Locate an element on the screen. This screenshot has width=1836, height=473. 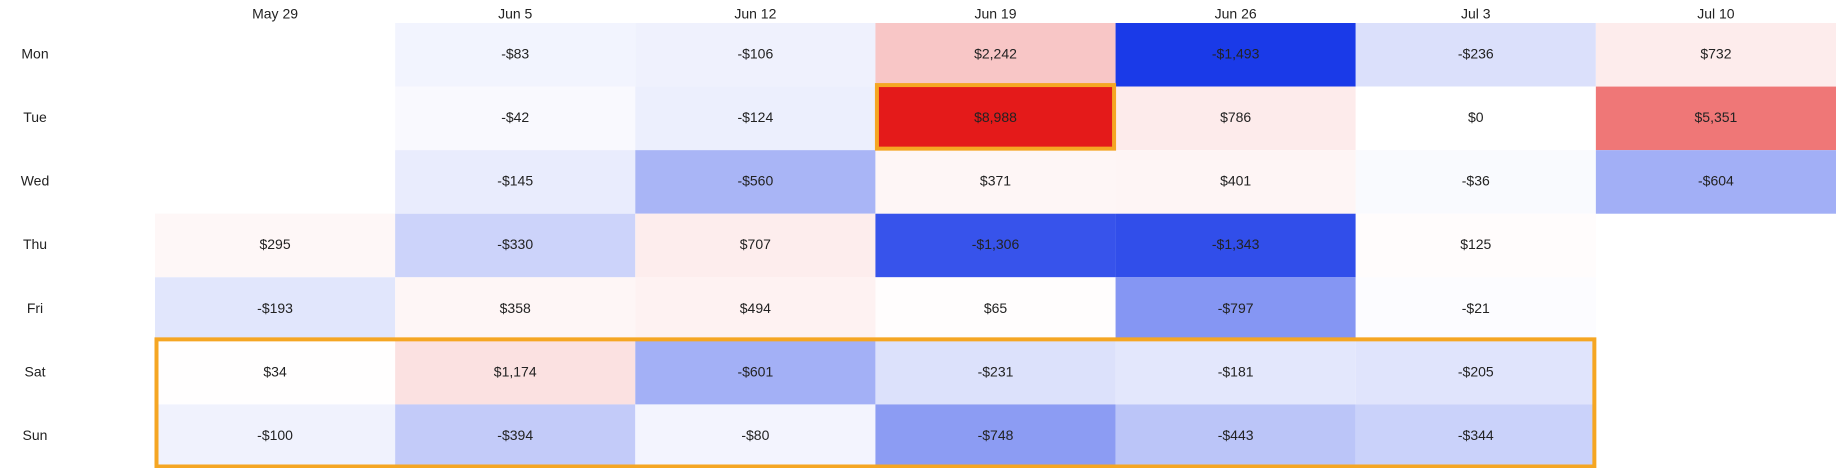
cell-label: -$560 is located at coordinates (755, 181).